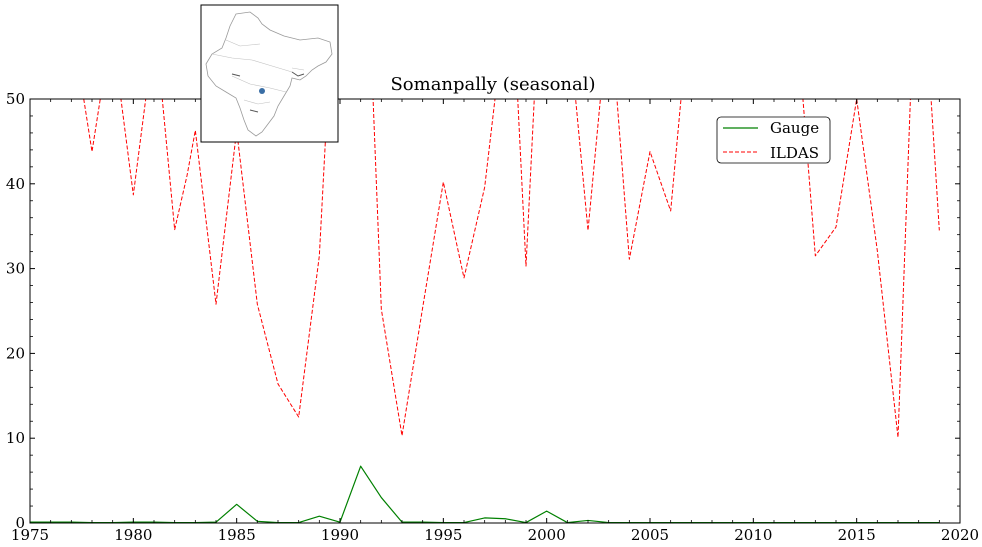 The width and height of the screenshot is (982, 547). What do you see at coordinates (340, 535) in the screenshot?
I see `x-tick-label: 1990` at bounding box center [340, 535].